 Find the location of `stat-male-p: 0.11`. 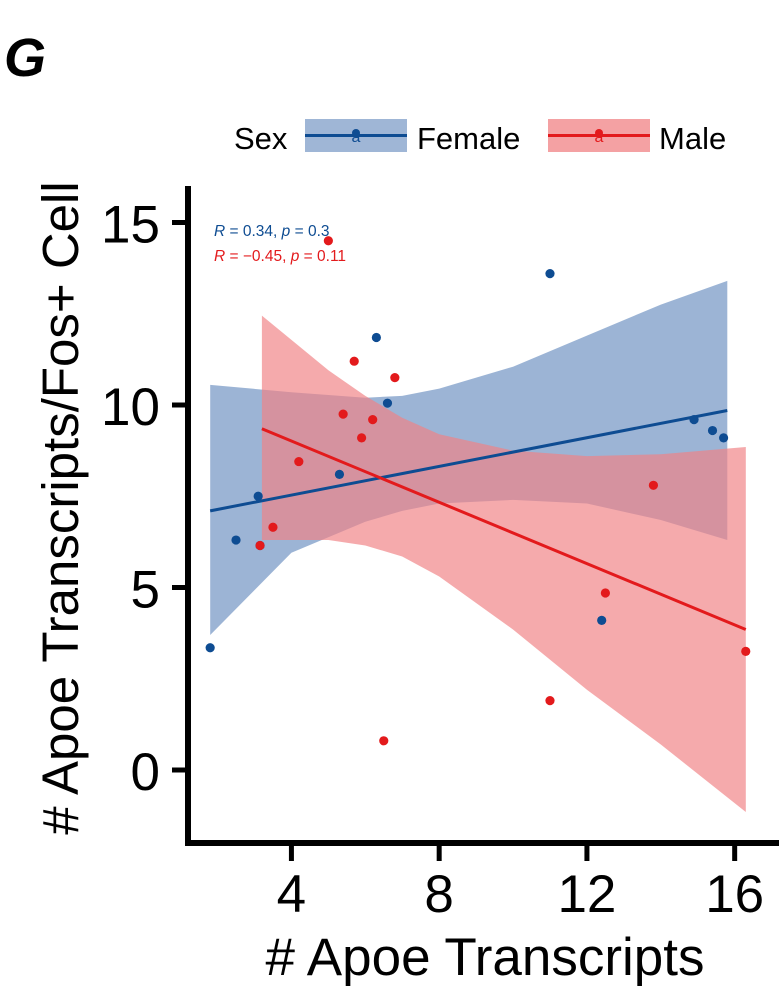

stat-male-p: 0.11 is located at coordinates (331, 256).